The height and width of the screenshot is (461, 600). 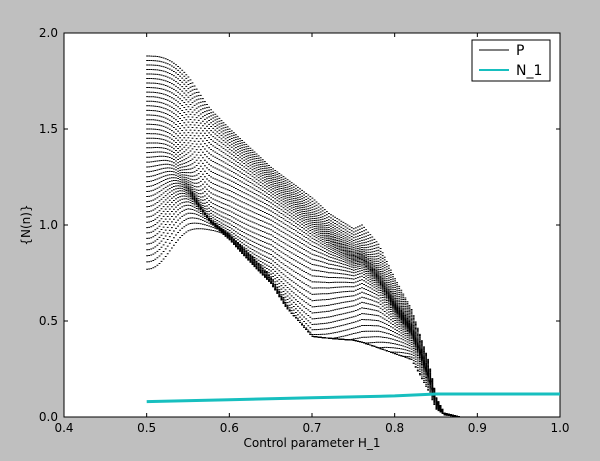 I want to click on y-tick-label: 1.5, so click(x=48, y=129).